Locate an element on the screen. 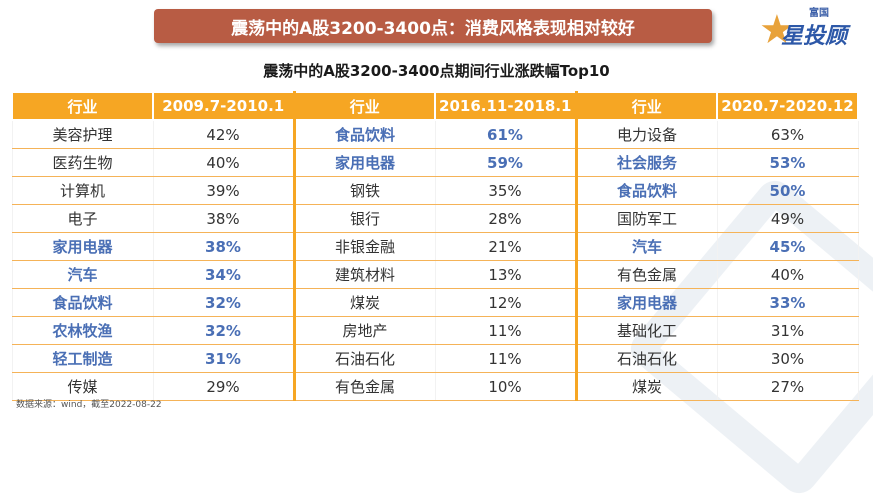 The width and height of the screenshot is (873, 500). cell-value-2: 28% is located at coordinates (505, 218).